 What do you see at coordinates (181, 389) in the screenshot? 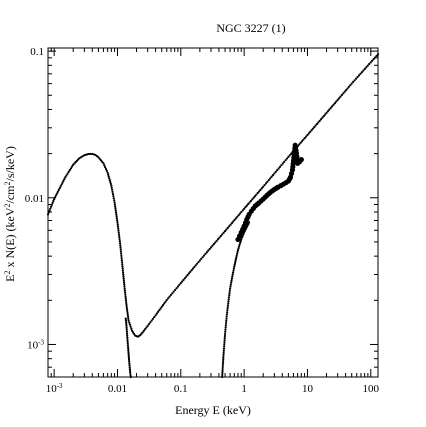
I see `x-tick-label: 0.1` at bounding box center [181, 389].